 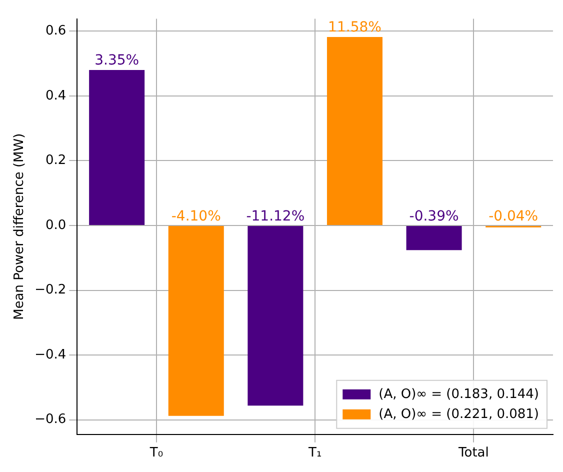 I want to click on annotation: 3.35%, so click(x=117, y=60).